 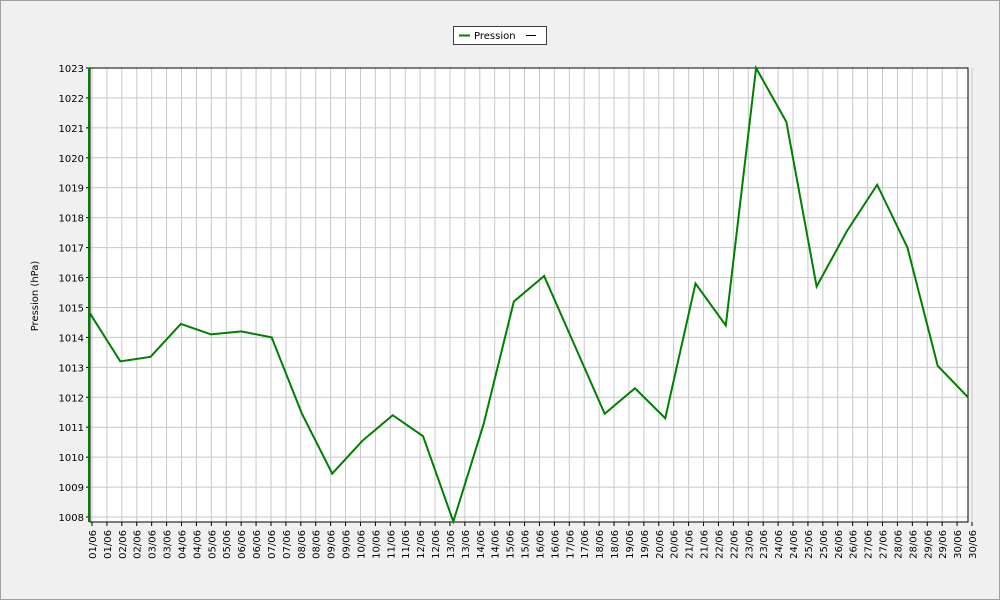 I want to click on y-tick-label: 1012, so click(x=71, y=398).